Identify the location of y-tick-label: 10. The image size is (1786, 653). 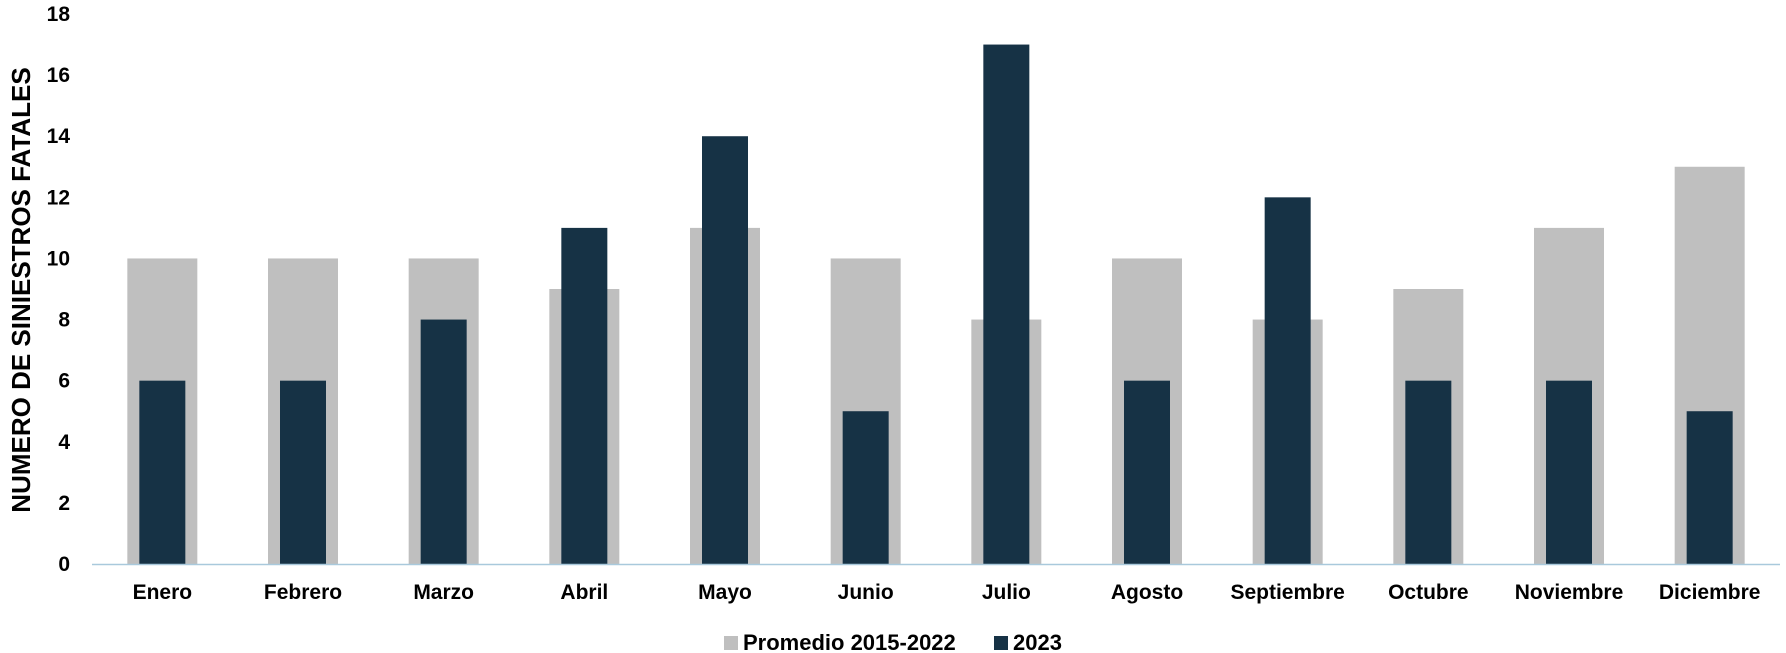
(58, 258).